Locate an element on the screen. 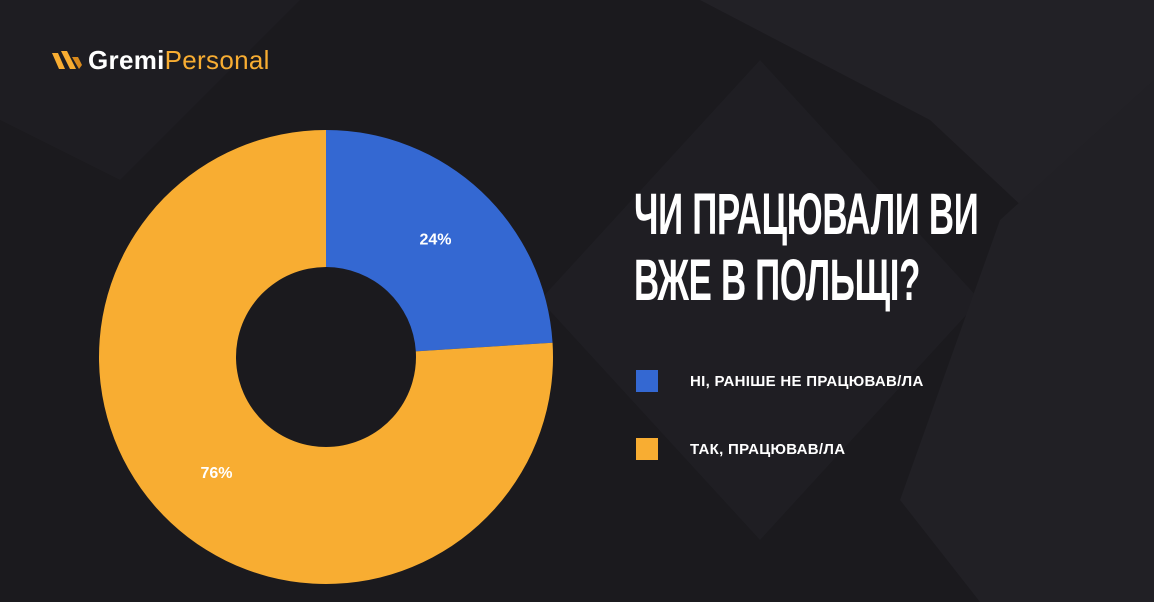 Image resolution: width=1154 pixels, height=602 pixels. brand-suffix: Personal is located at coordinates (217, 59).